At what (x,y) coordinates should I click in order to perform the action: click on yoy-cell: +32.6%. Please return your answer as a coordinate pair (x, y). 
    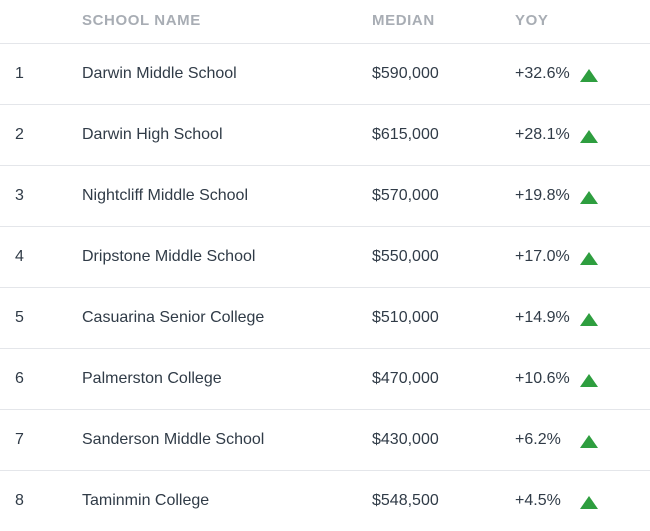
    Looking at the image, I should click on (542, 73).